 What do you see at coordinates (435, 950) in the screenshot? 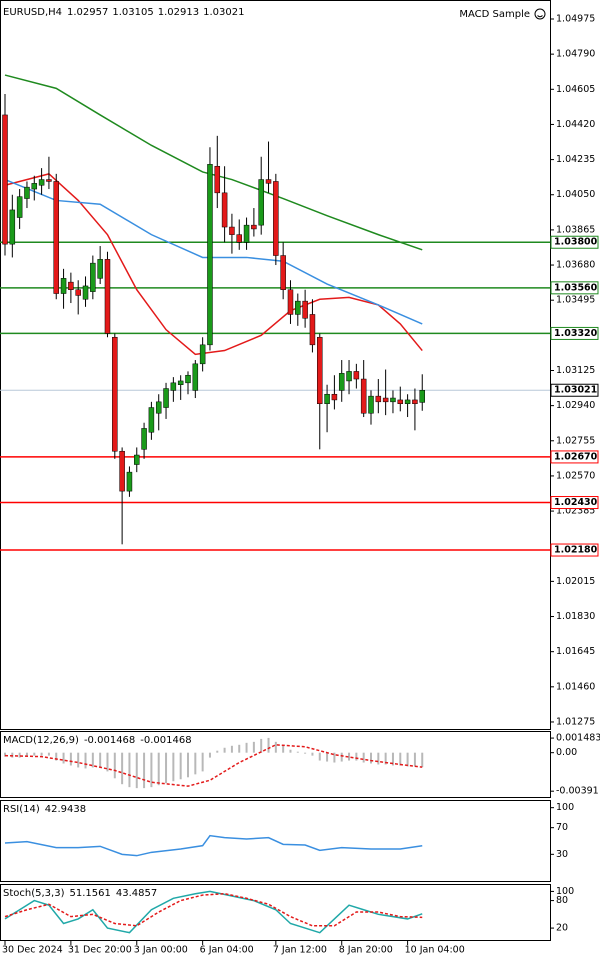
I see `x-tick-label: 10 Jan 04:00` at bounding box center [435, 950].